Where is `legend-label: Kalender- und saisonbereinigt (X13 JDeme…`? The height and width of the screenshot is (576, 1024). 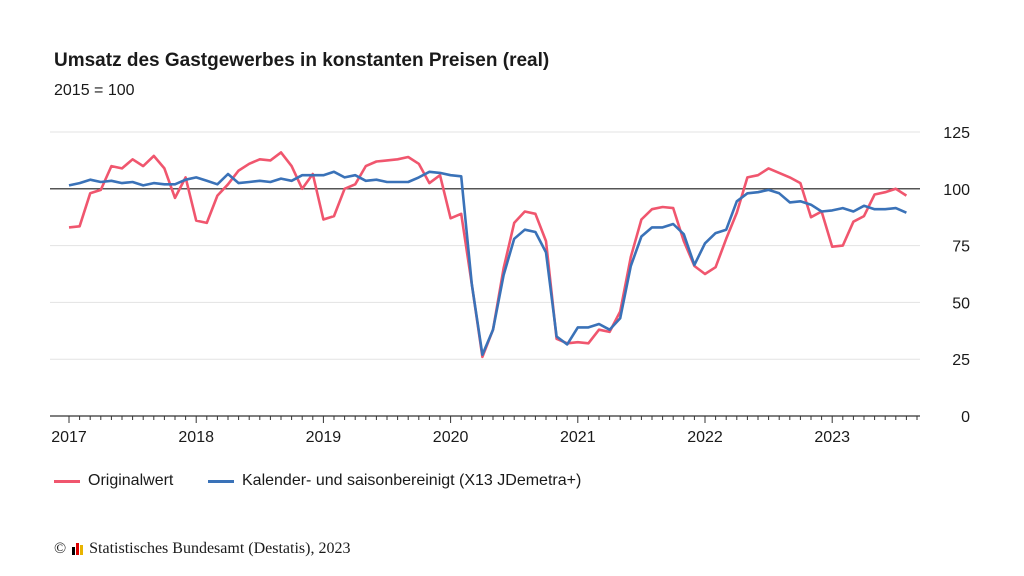 legend-label: Kalender- und saisonbereinigt (X13 JDeme… is located at coordinates (412, 480).